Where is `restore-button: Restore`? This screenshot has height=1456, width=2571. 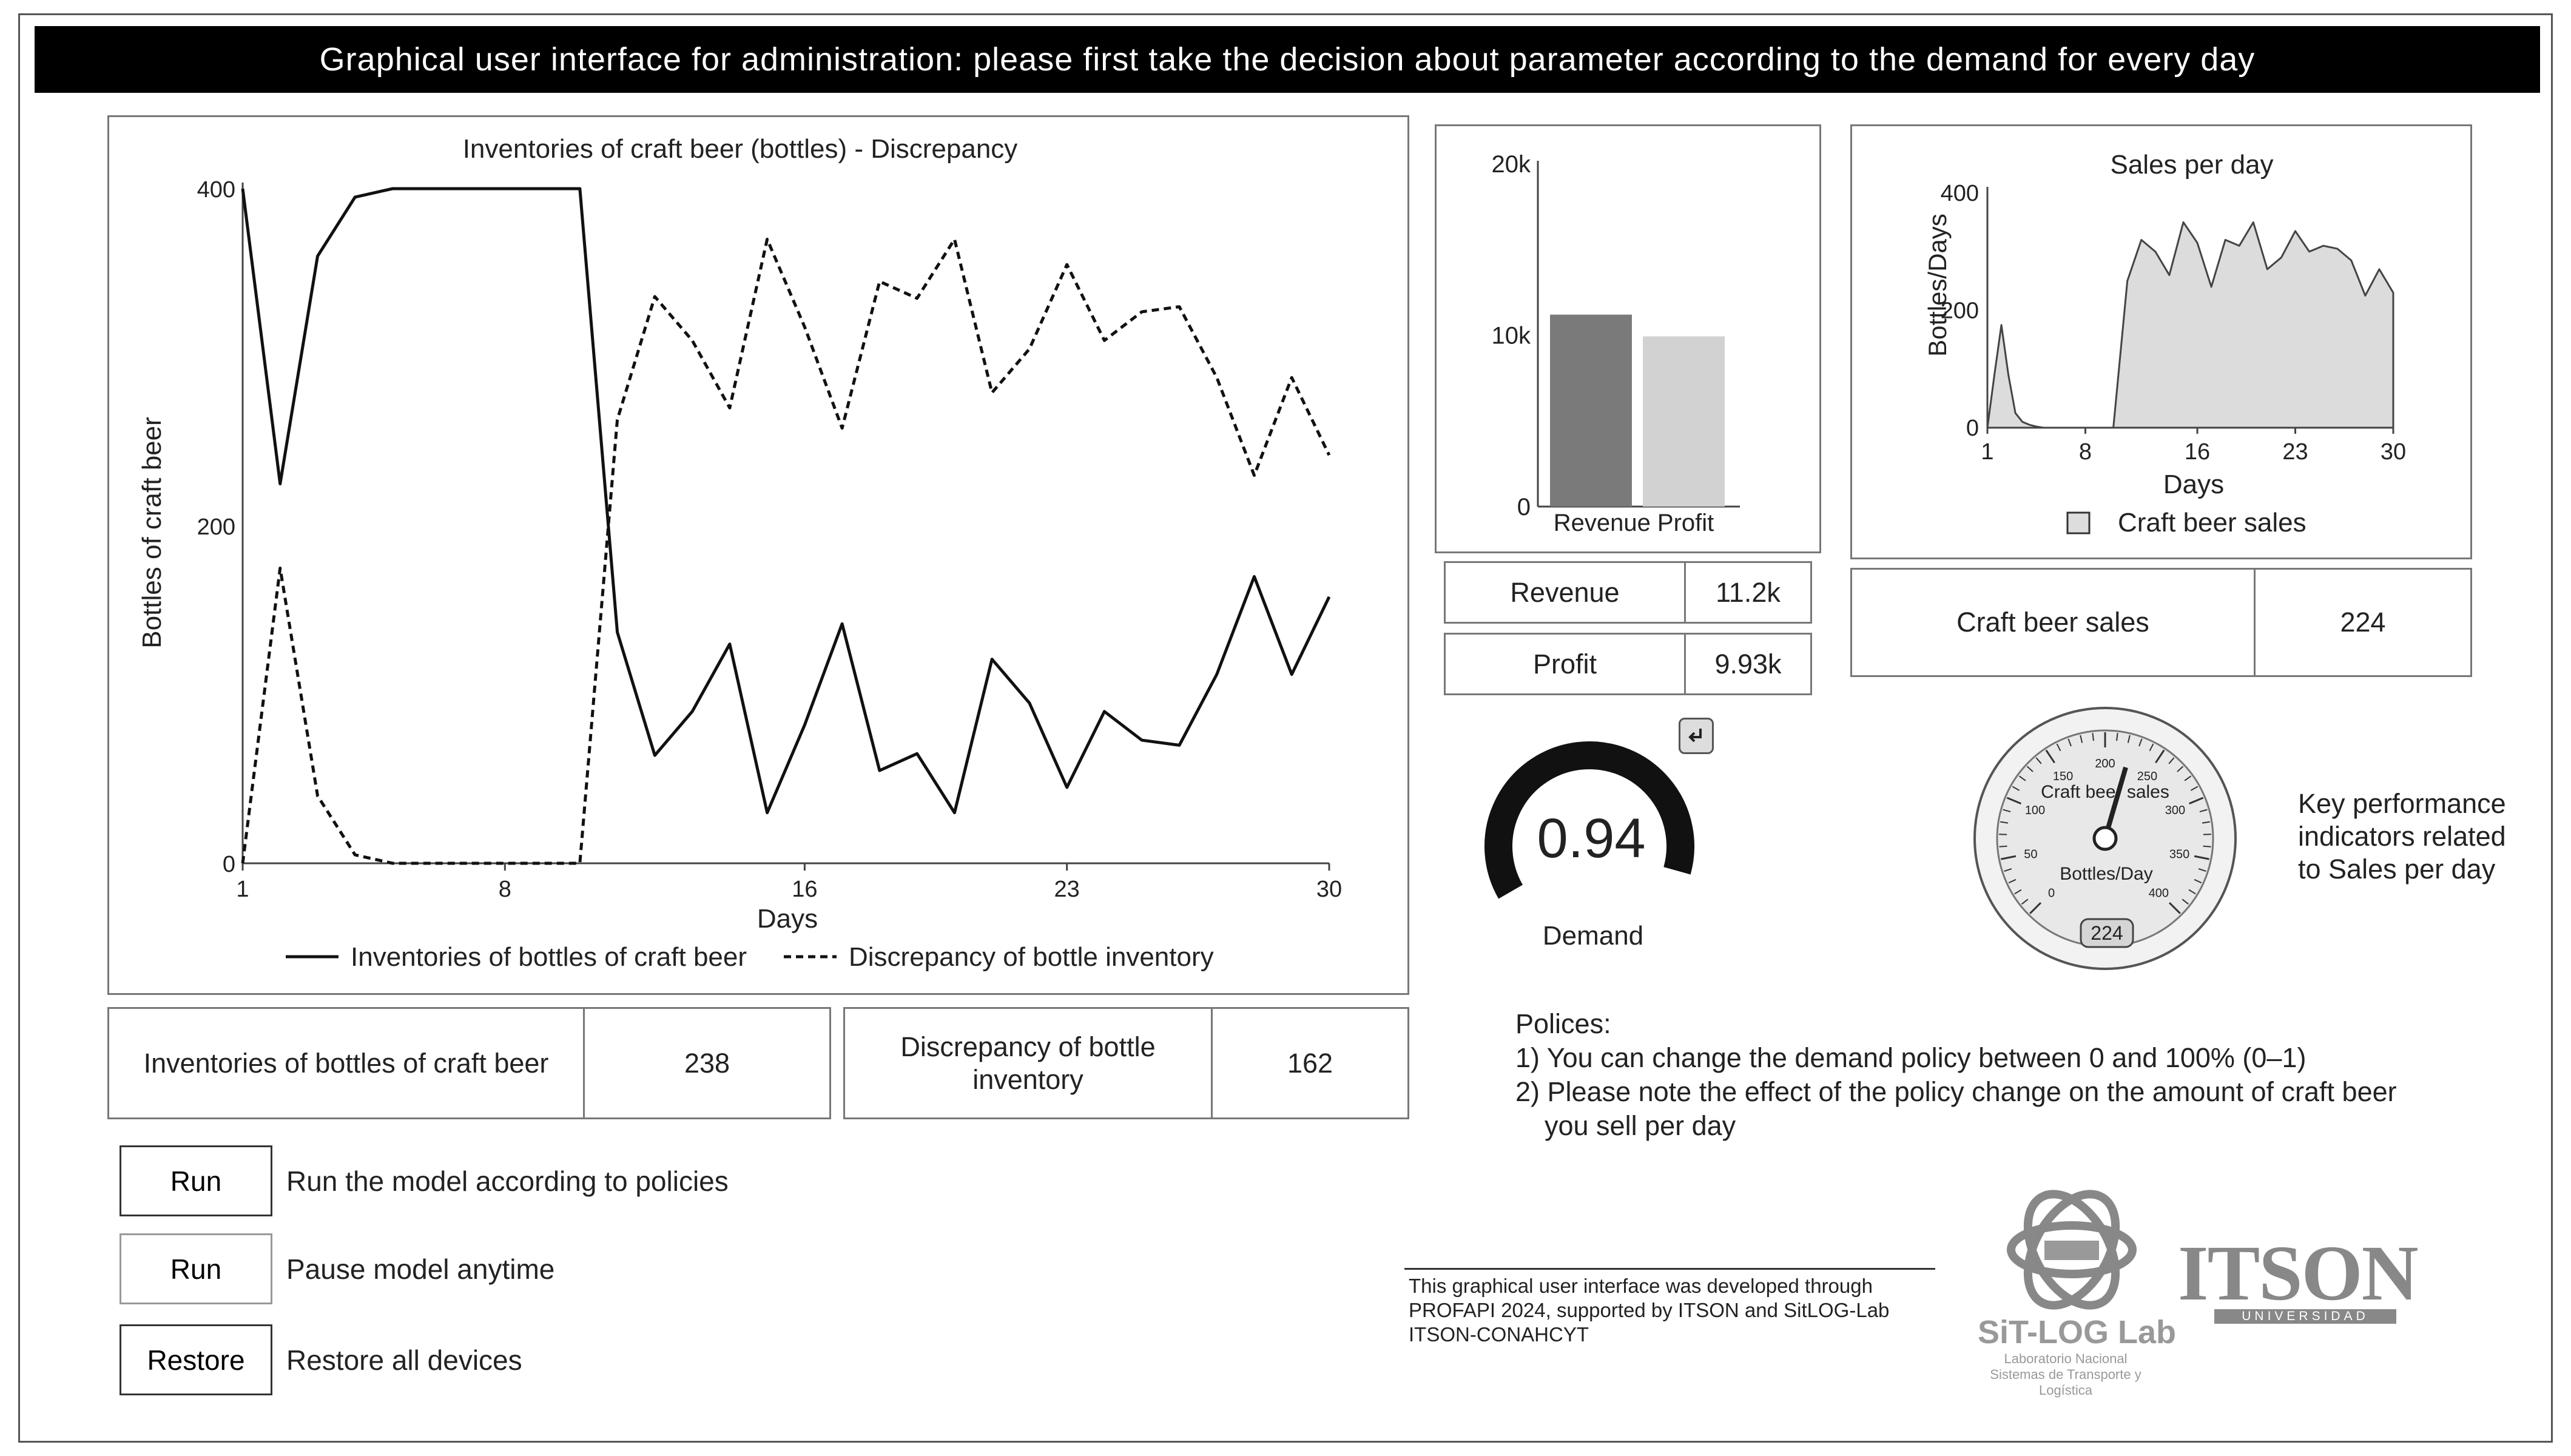
restore-button: Restore is located at coordinates (196, 1359).